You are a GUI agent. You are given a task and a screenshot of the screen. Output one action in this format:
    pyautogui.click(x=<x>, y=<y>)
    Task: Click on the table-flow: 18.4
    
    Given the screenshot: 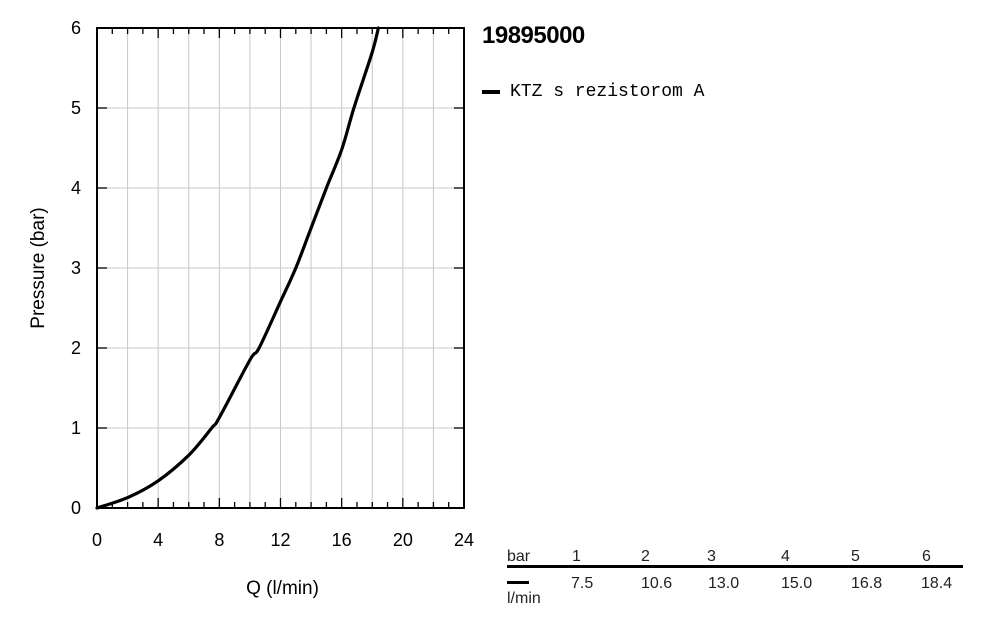 What is the action you would take?
    pyautogui.click(x=937, y=583)
    